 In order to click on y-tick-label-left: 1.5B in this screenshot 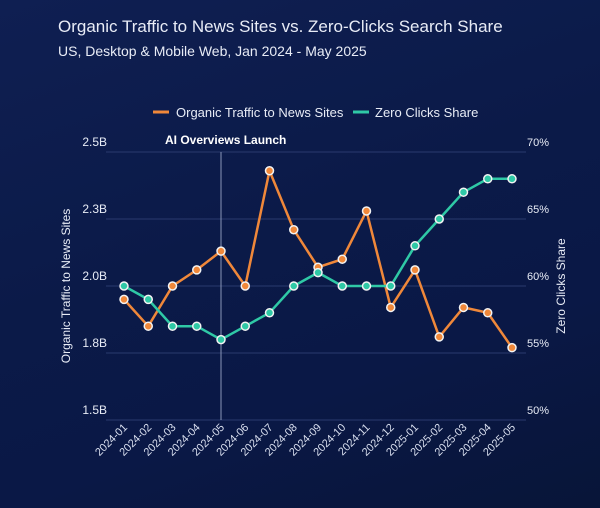, I will do `click(94, 410)`.